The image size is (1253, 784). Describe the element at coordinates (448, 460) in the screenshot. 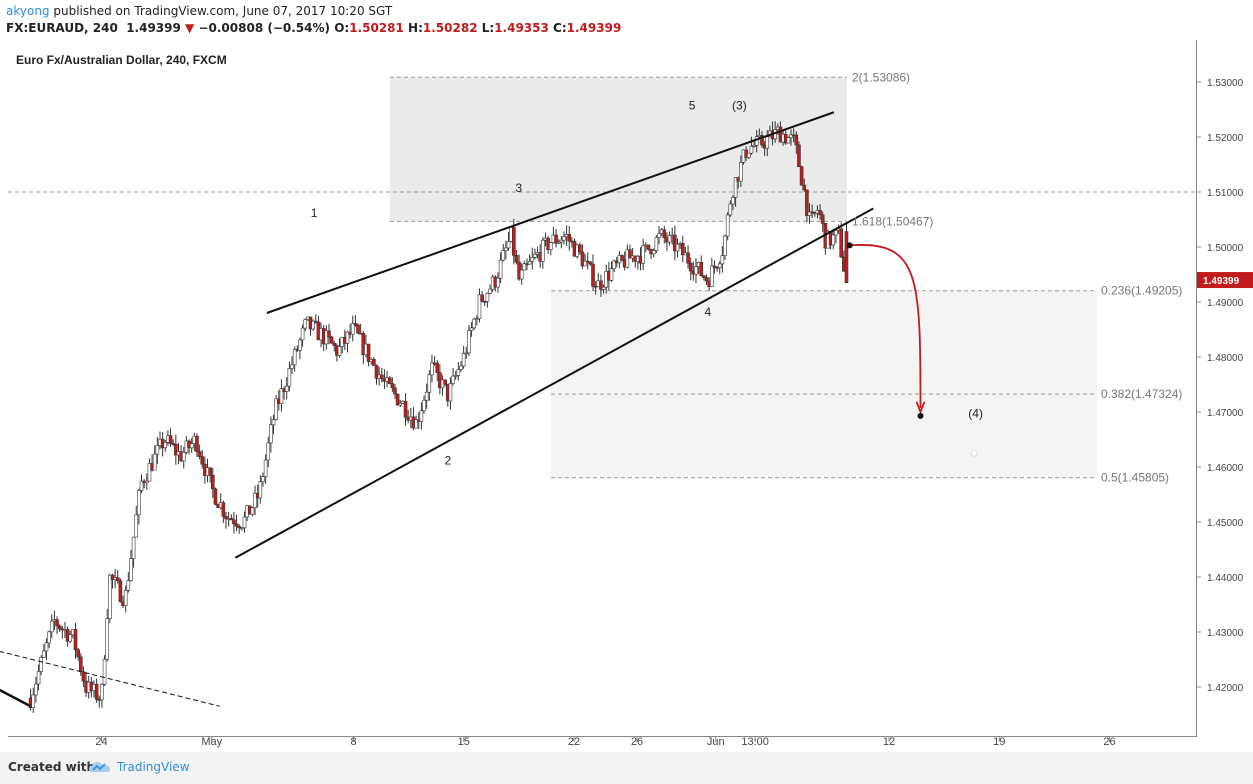

I see `wave-label: 2` at that location.